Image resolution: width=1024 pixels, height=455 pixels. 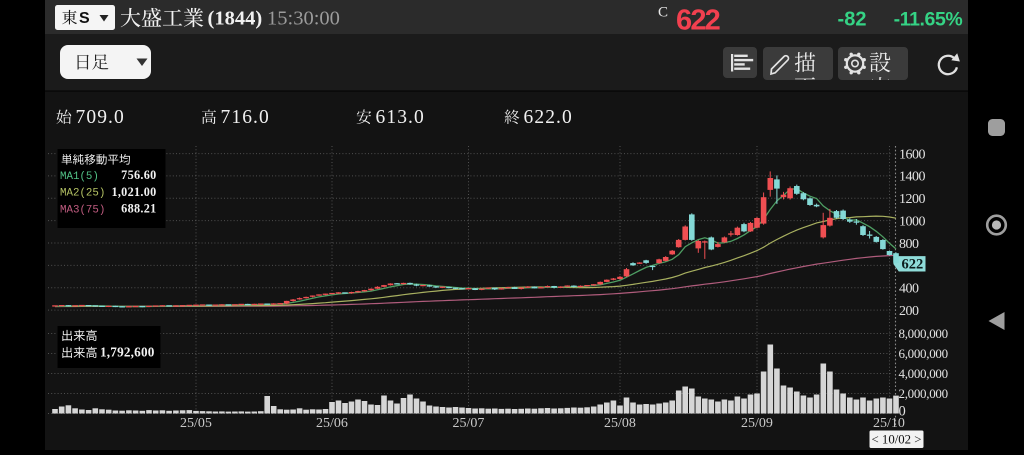 I want to click on svg-text: MA1(5), so click(x=79, y=177).